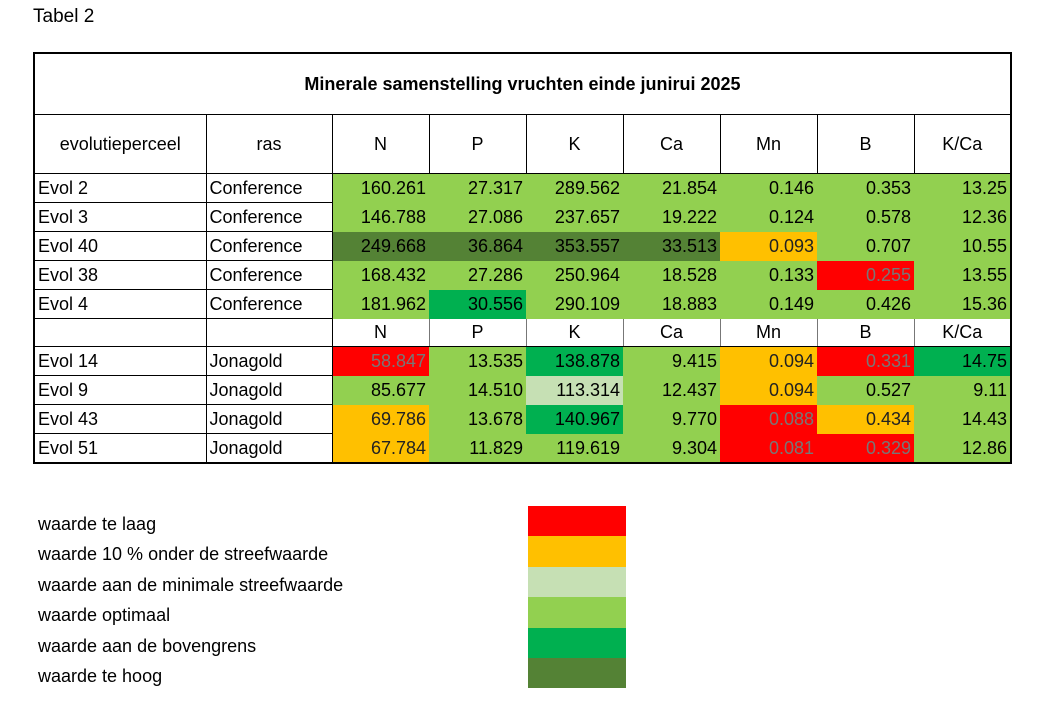  What do you see at coordinates (865, 448) in the screenshot?
I see `value-cell: 0.329` at bounding box center [865, 448].